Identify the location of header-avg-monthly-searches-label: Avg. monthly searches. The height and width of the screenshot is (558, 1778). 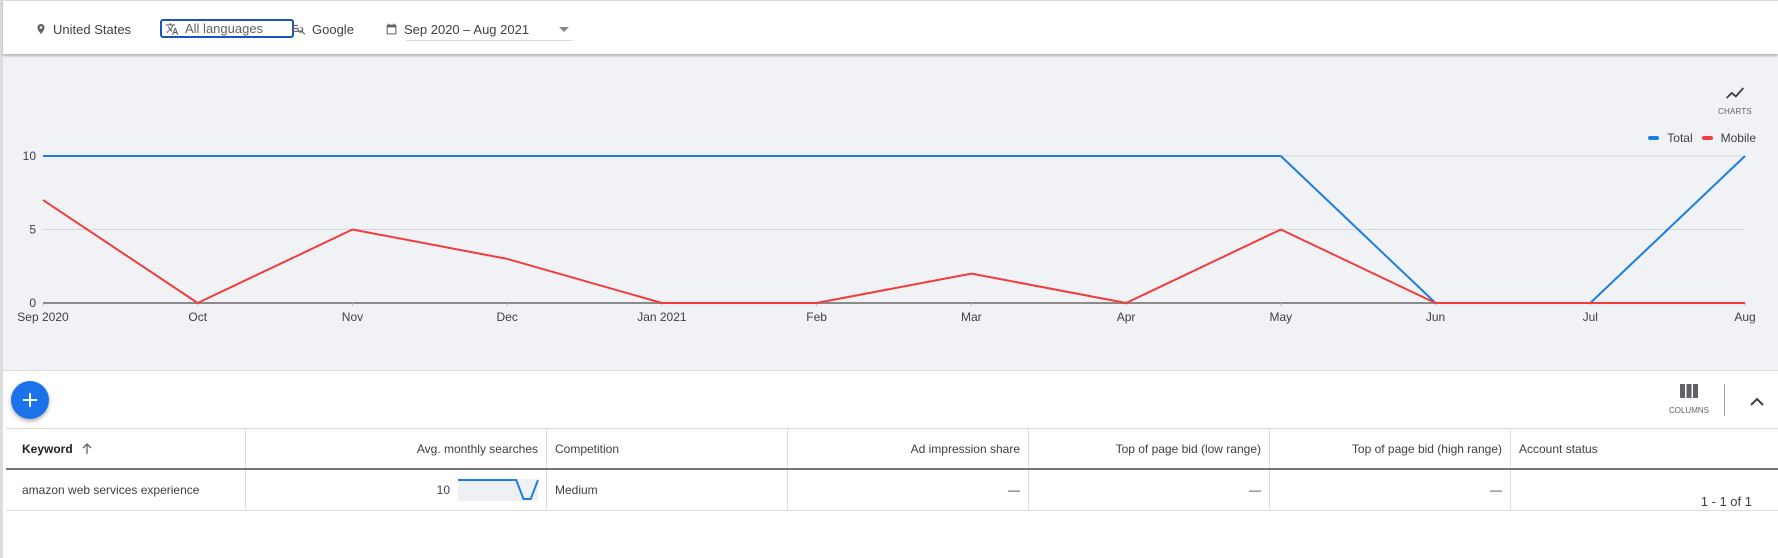
(477, 448).